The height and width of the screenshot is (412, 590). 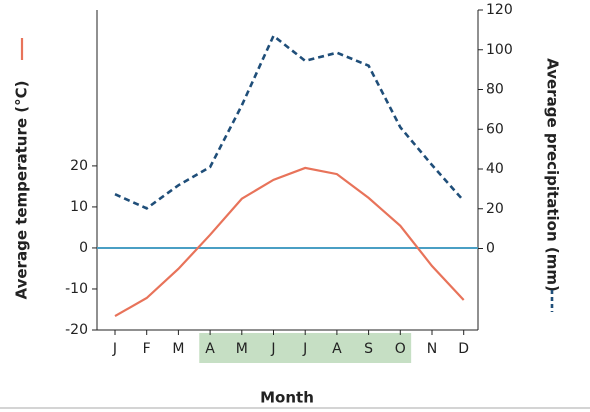 What do you see at coordinates (368, 349) in the screenshot?
I see `x-tick-label: S` at bounding box center [368, 349].